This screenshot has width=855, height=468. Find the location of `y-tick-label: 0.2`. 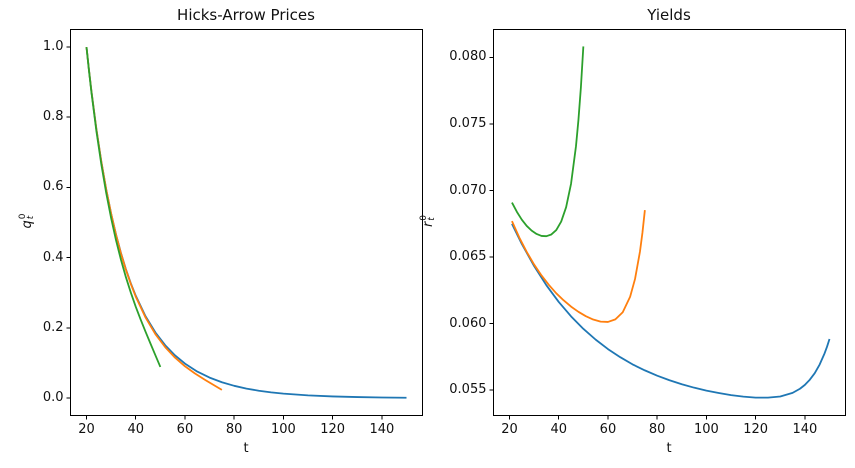

y-tick-label: 0.2 is located at coordinates (53, 327).